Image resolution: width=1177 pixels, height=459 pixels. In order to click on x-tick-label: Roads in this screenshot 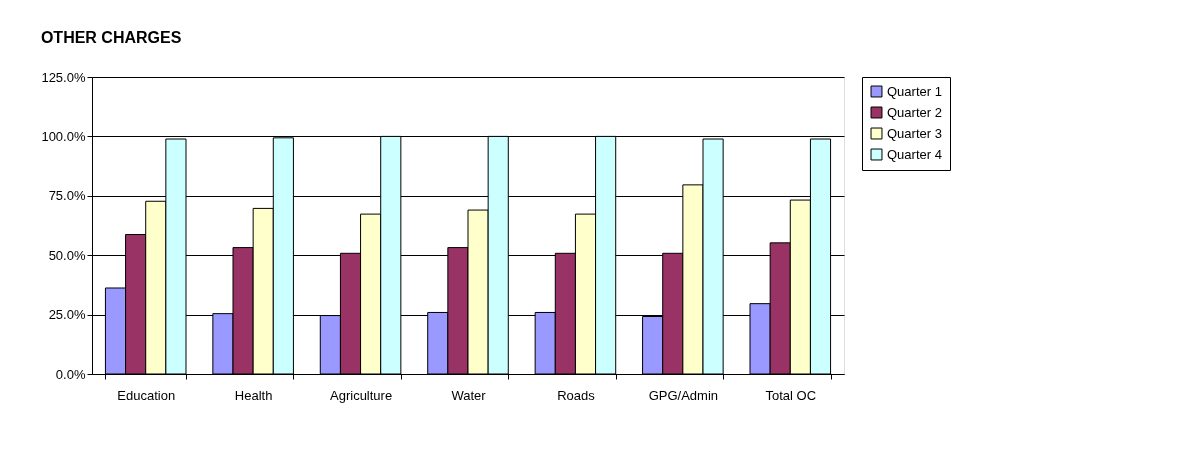, I will do `click(576, 395)`.